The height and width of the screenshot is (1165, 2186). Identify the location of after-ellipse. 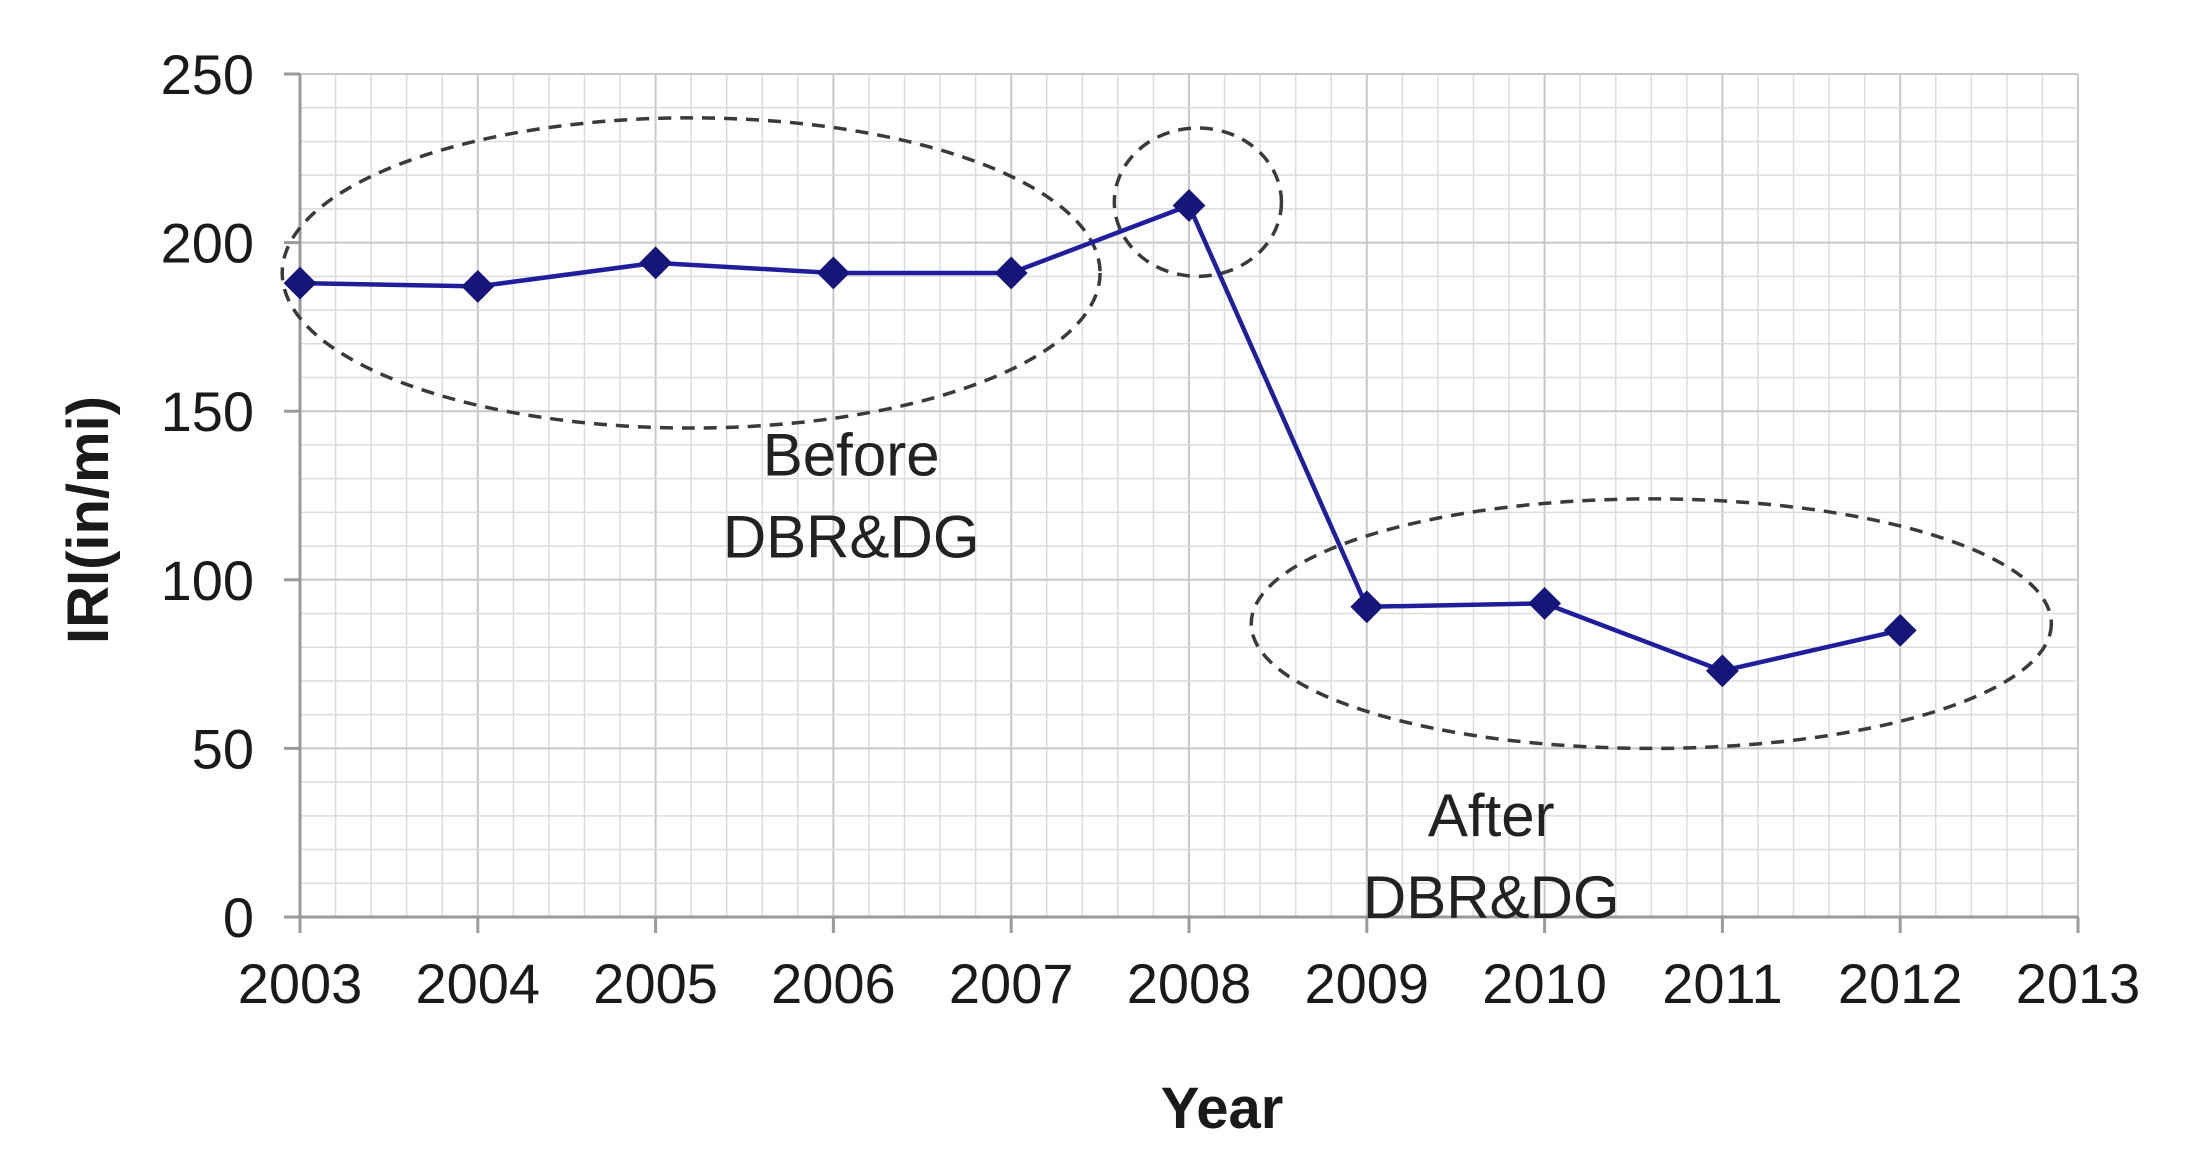
(1651, 624).